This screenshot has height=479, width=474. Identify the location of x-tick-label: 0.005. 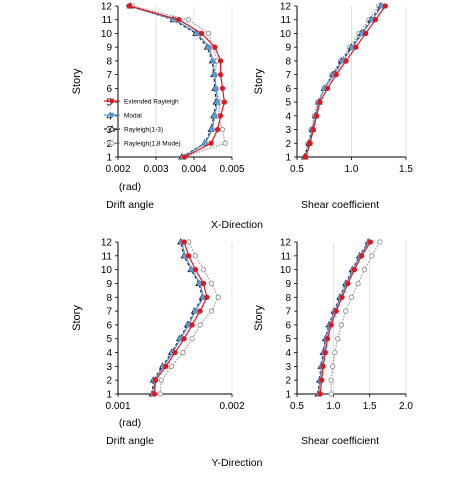
(231, 169).